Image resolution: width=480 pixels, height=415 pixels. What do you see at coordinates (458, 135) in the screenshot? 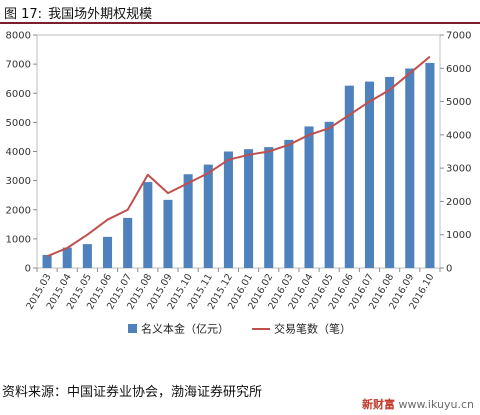
I see `y-right-tick-label: 4000` at bounding box center [458, 135].